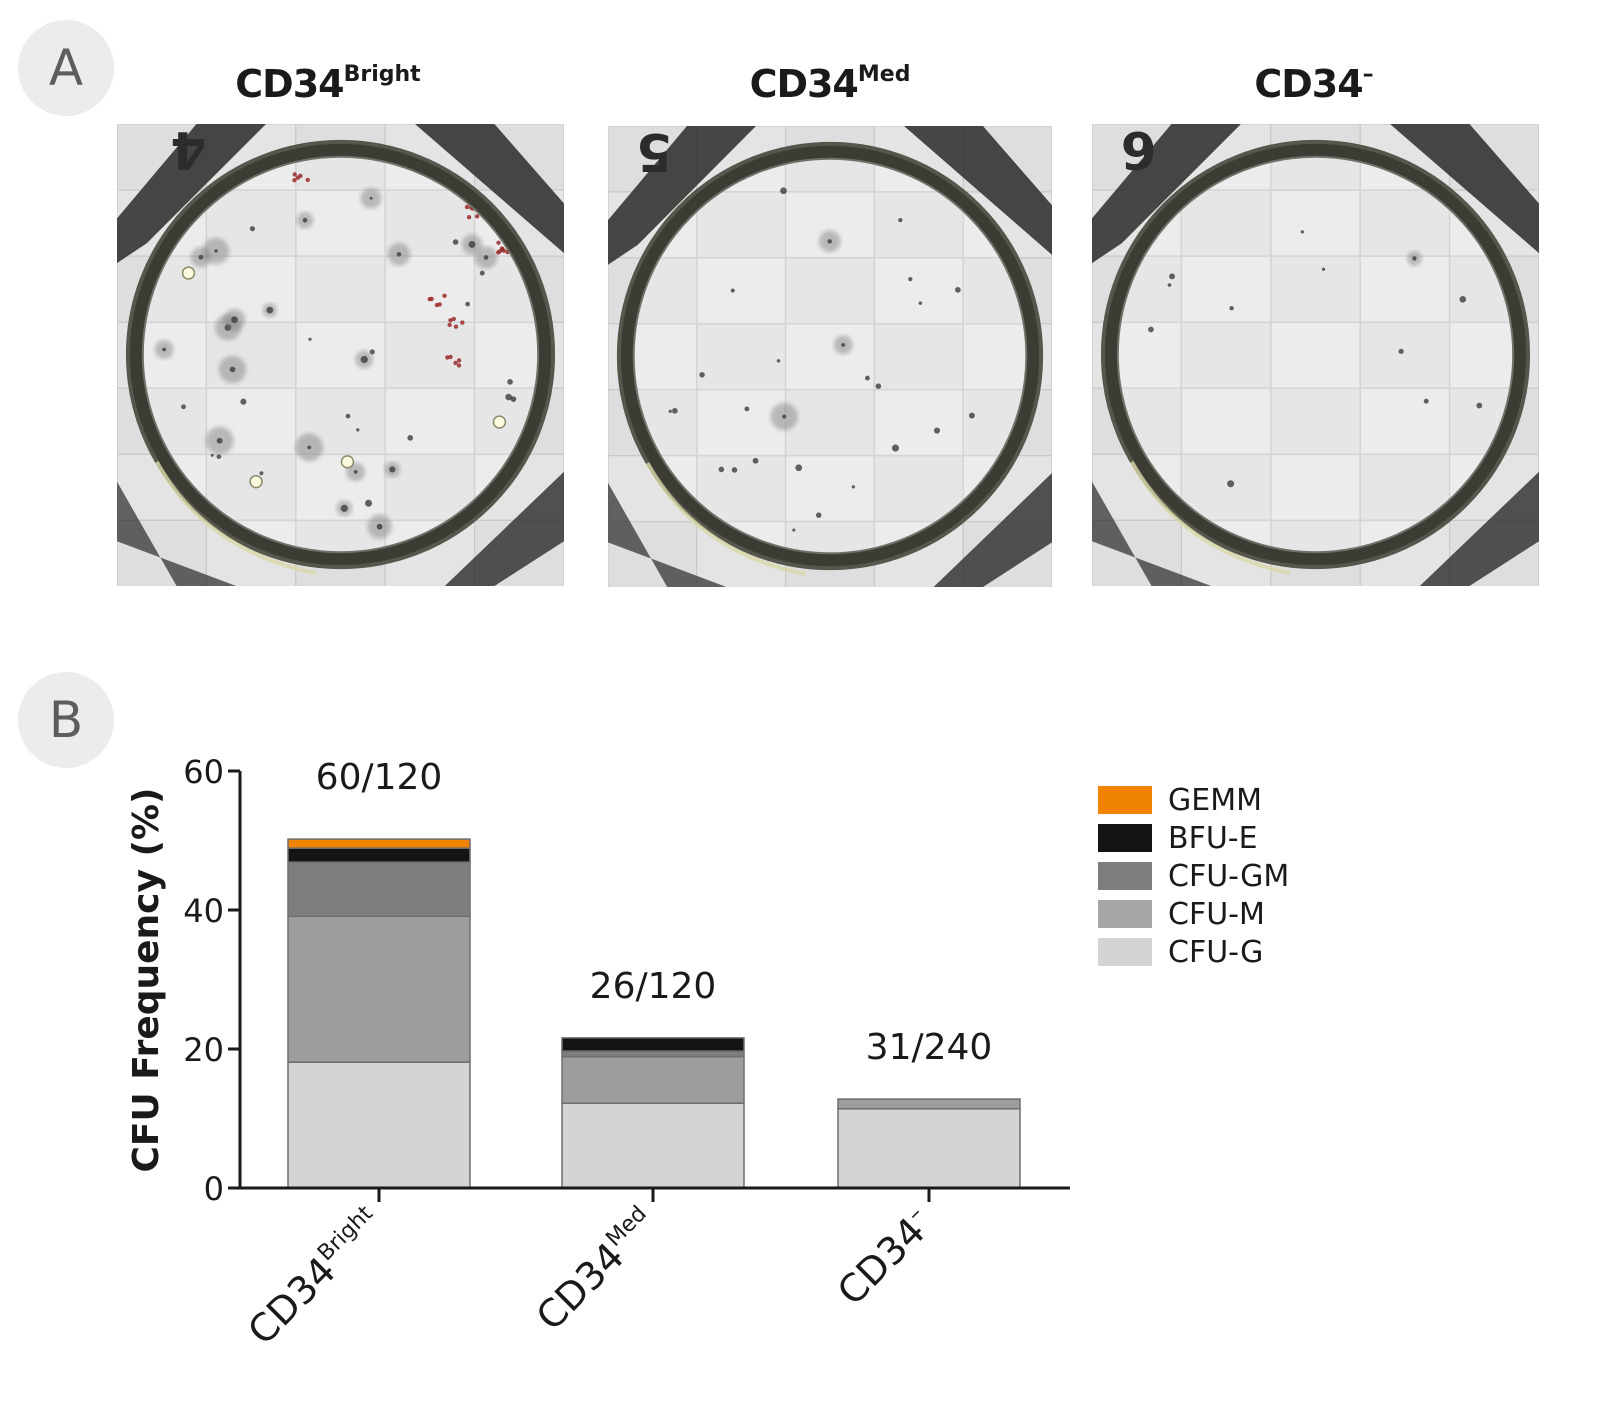 Image resolution: width=1600 pixels, height=1408 pixels. I want to click on panel-a-badge: A, so click(66, 68).